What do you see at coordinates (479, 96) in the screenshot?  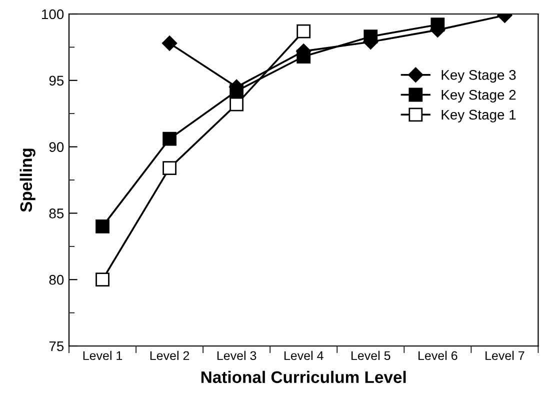 I see `legend-label: Key Stage 2` at bounding box center [479, 96].